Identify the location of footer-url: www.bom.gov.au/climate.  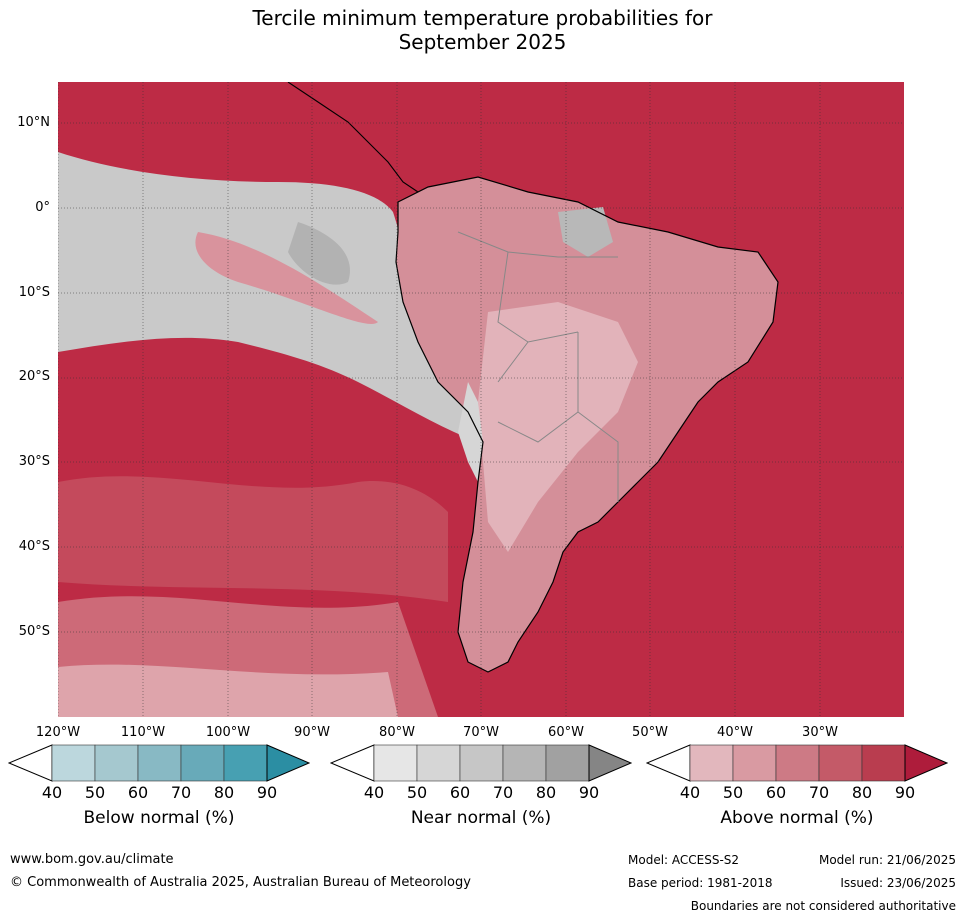
(92, 859).